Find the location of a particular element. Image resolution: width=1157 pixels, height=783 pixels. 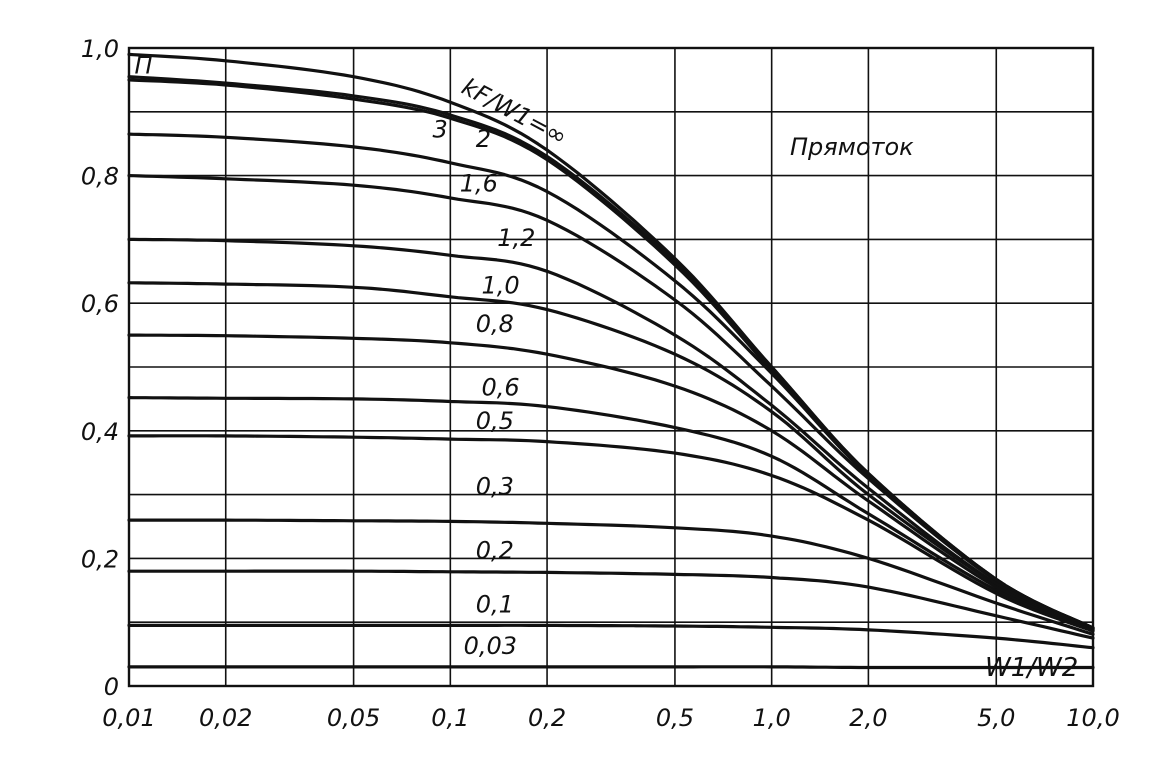

x-tick-label-6: 1,0 is located at coordinates (772, 718).